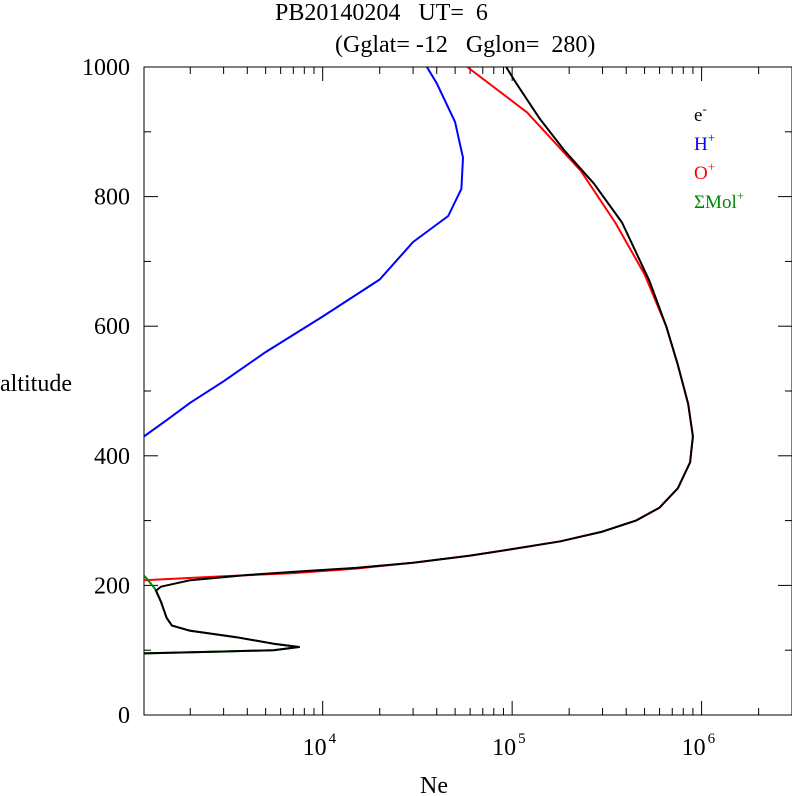 The height and width of the screenshot is (796, 792). I want to click on legend: e- H+ O+ ΣMol+, so click(719, 157).